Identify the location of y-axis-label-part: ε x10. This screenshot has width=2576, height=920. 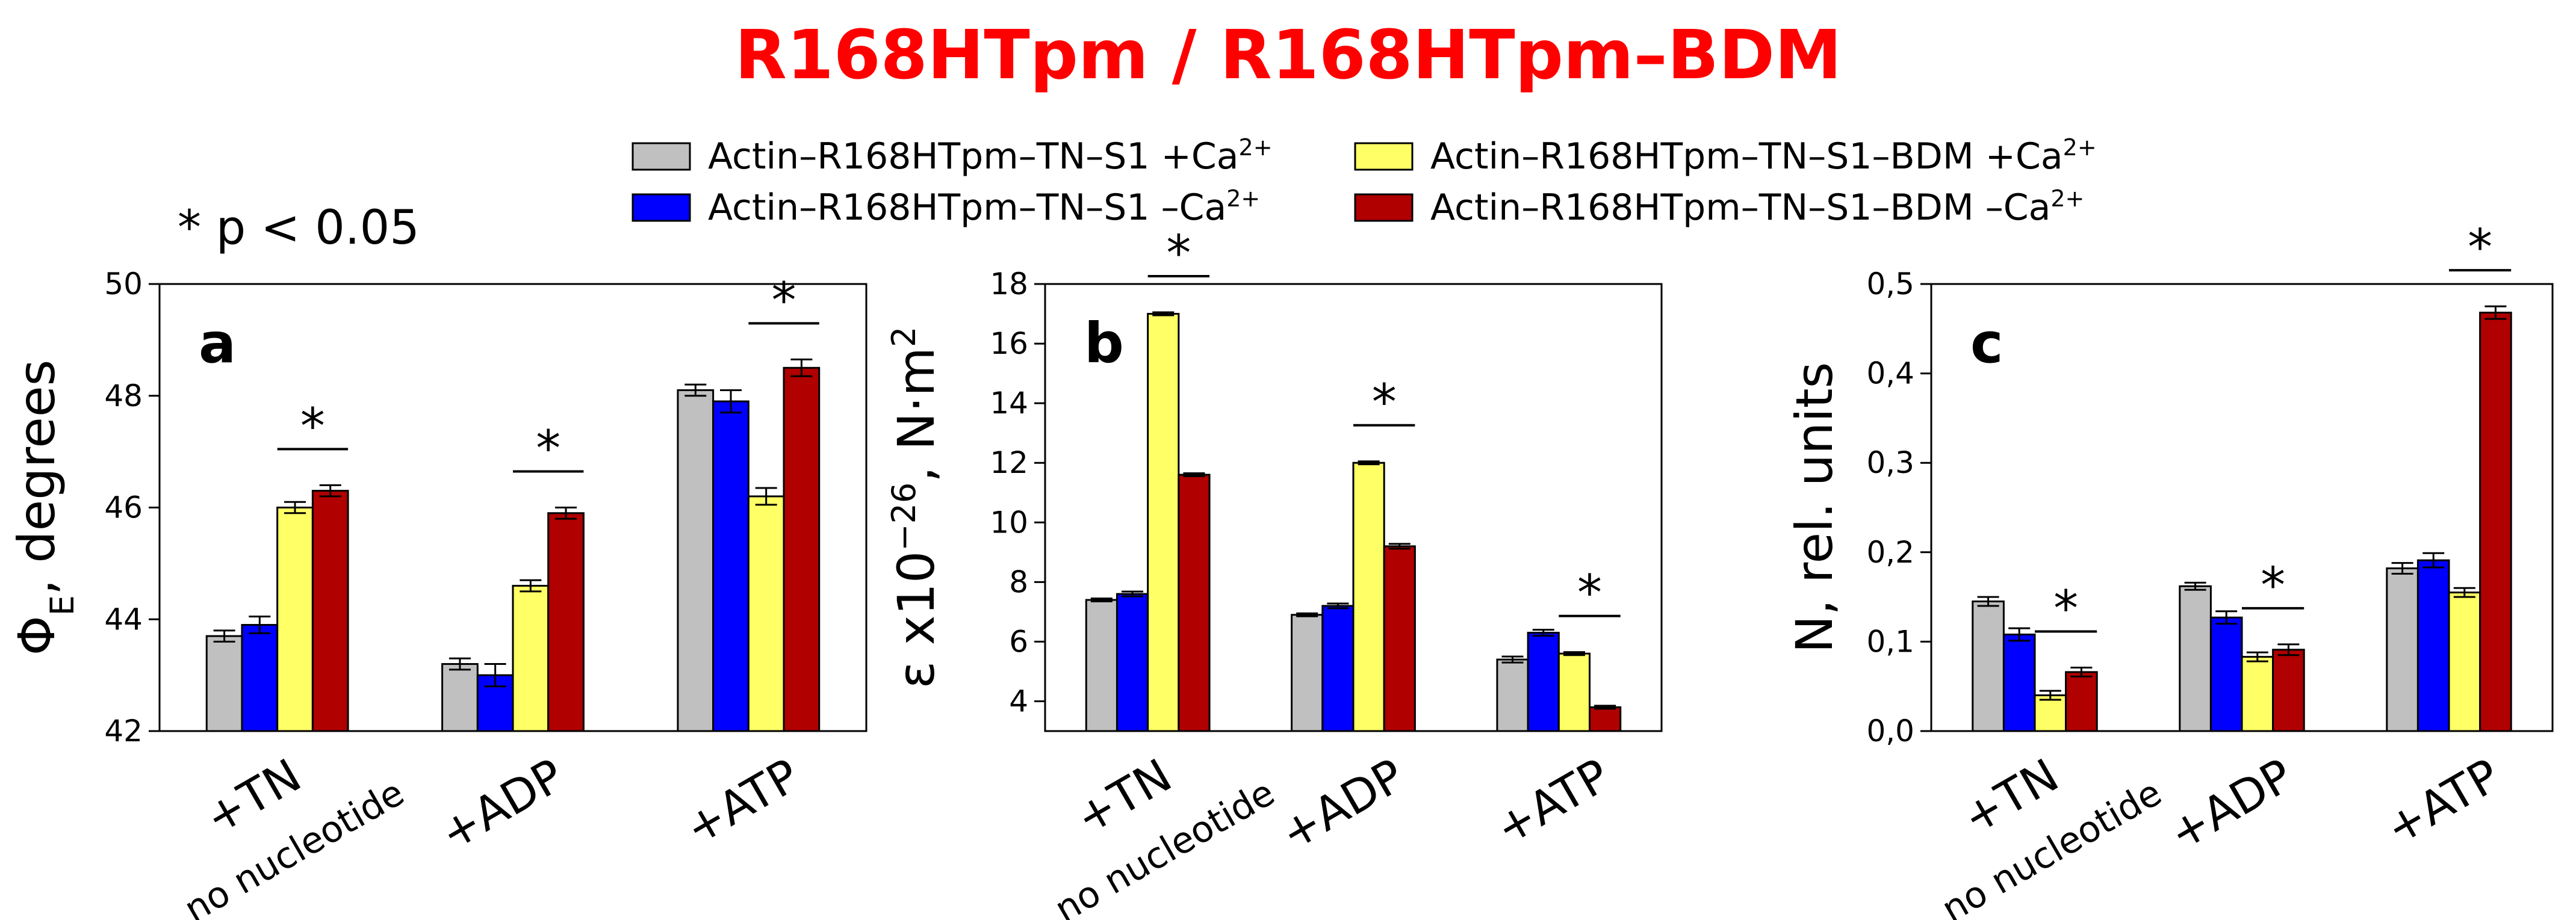
(916, 620).